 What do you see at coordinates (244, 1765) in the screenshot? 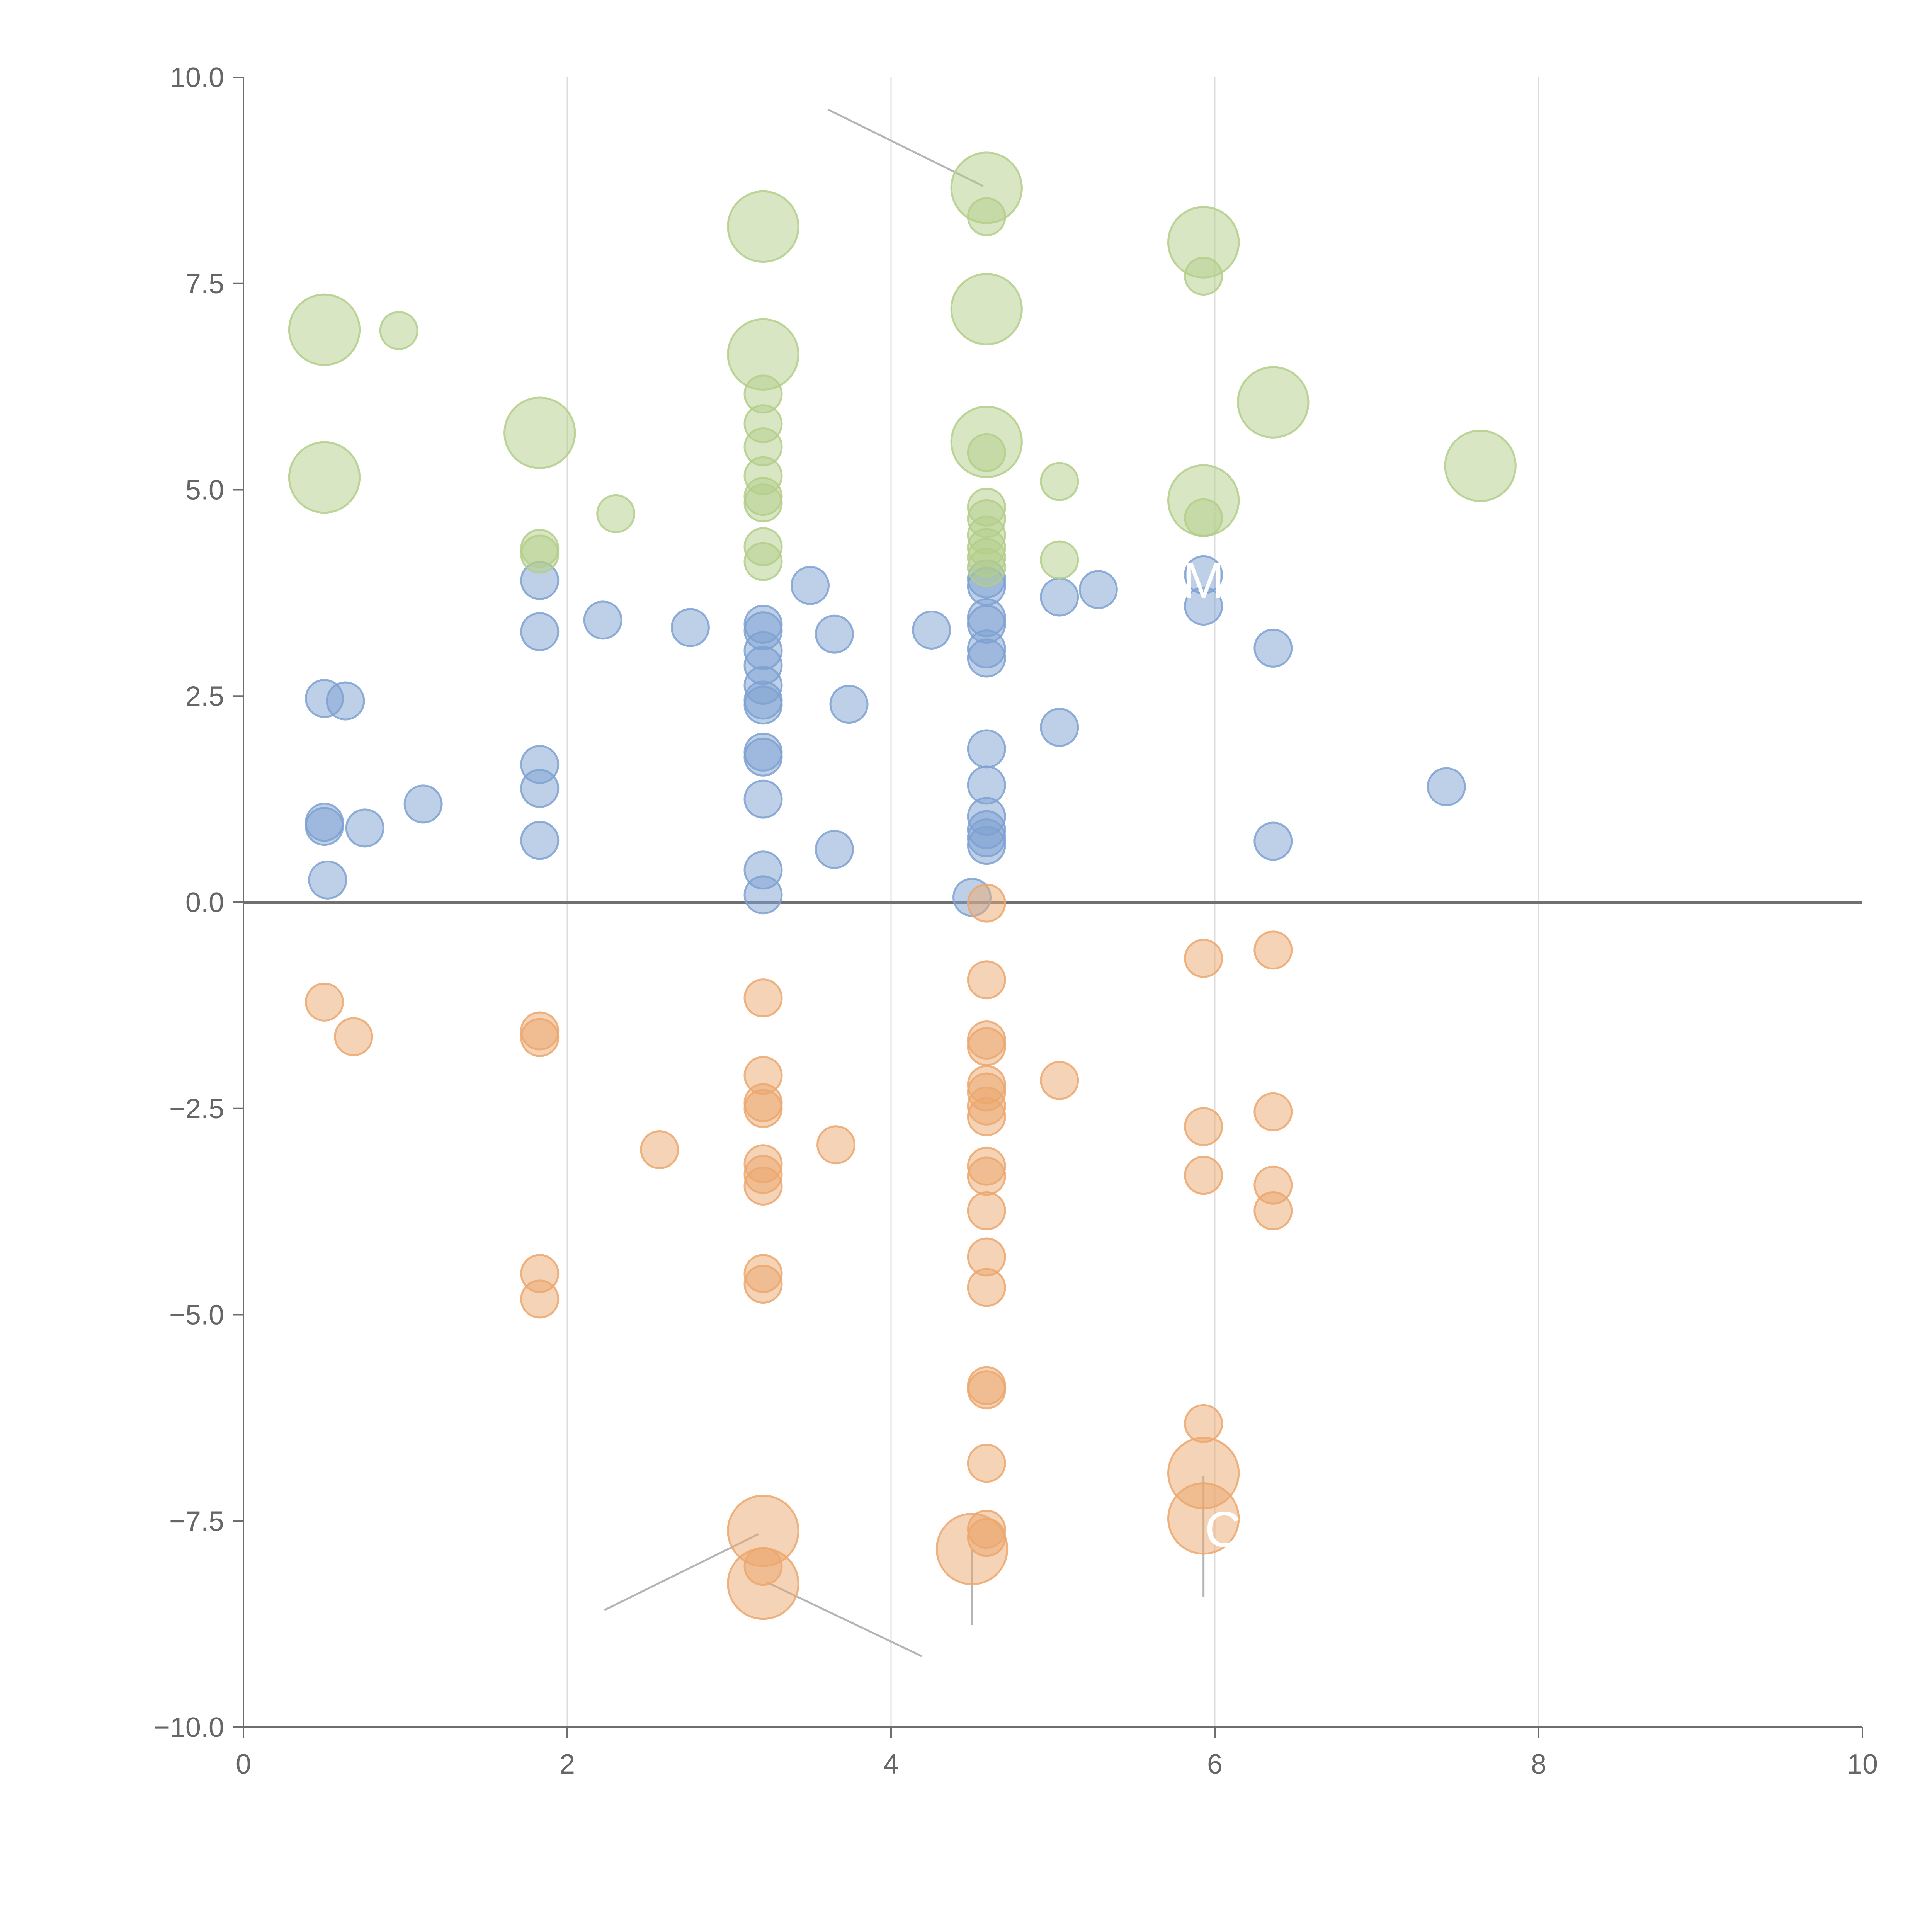
I see `x-tick-label: 0` at bounding box center [244, 1765].